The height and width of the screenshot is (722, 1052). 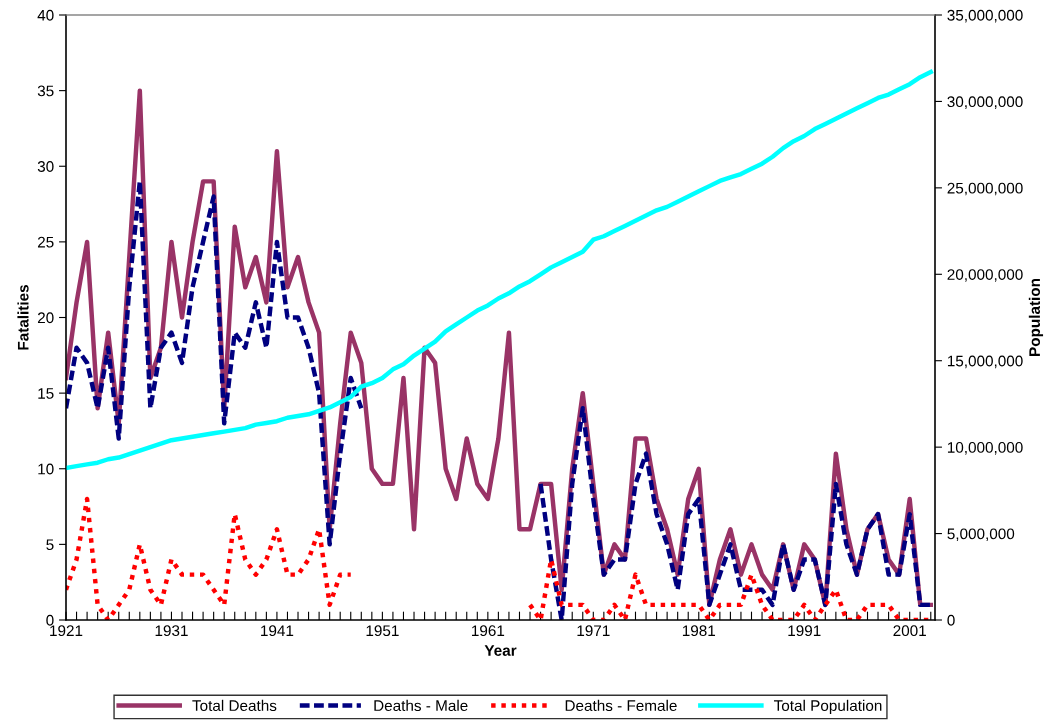 I want to click on x-axis-title: Year, so click(x=500, y=650).